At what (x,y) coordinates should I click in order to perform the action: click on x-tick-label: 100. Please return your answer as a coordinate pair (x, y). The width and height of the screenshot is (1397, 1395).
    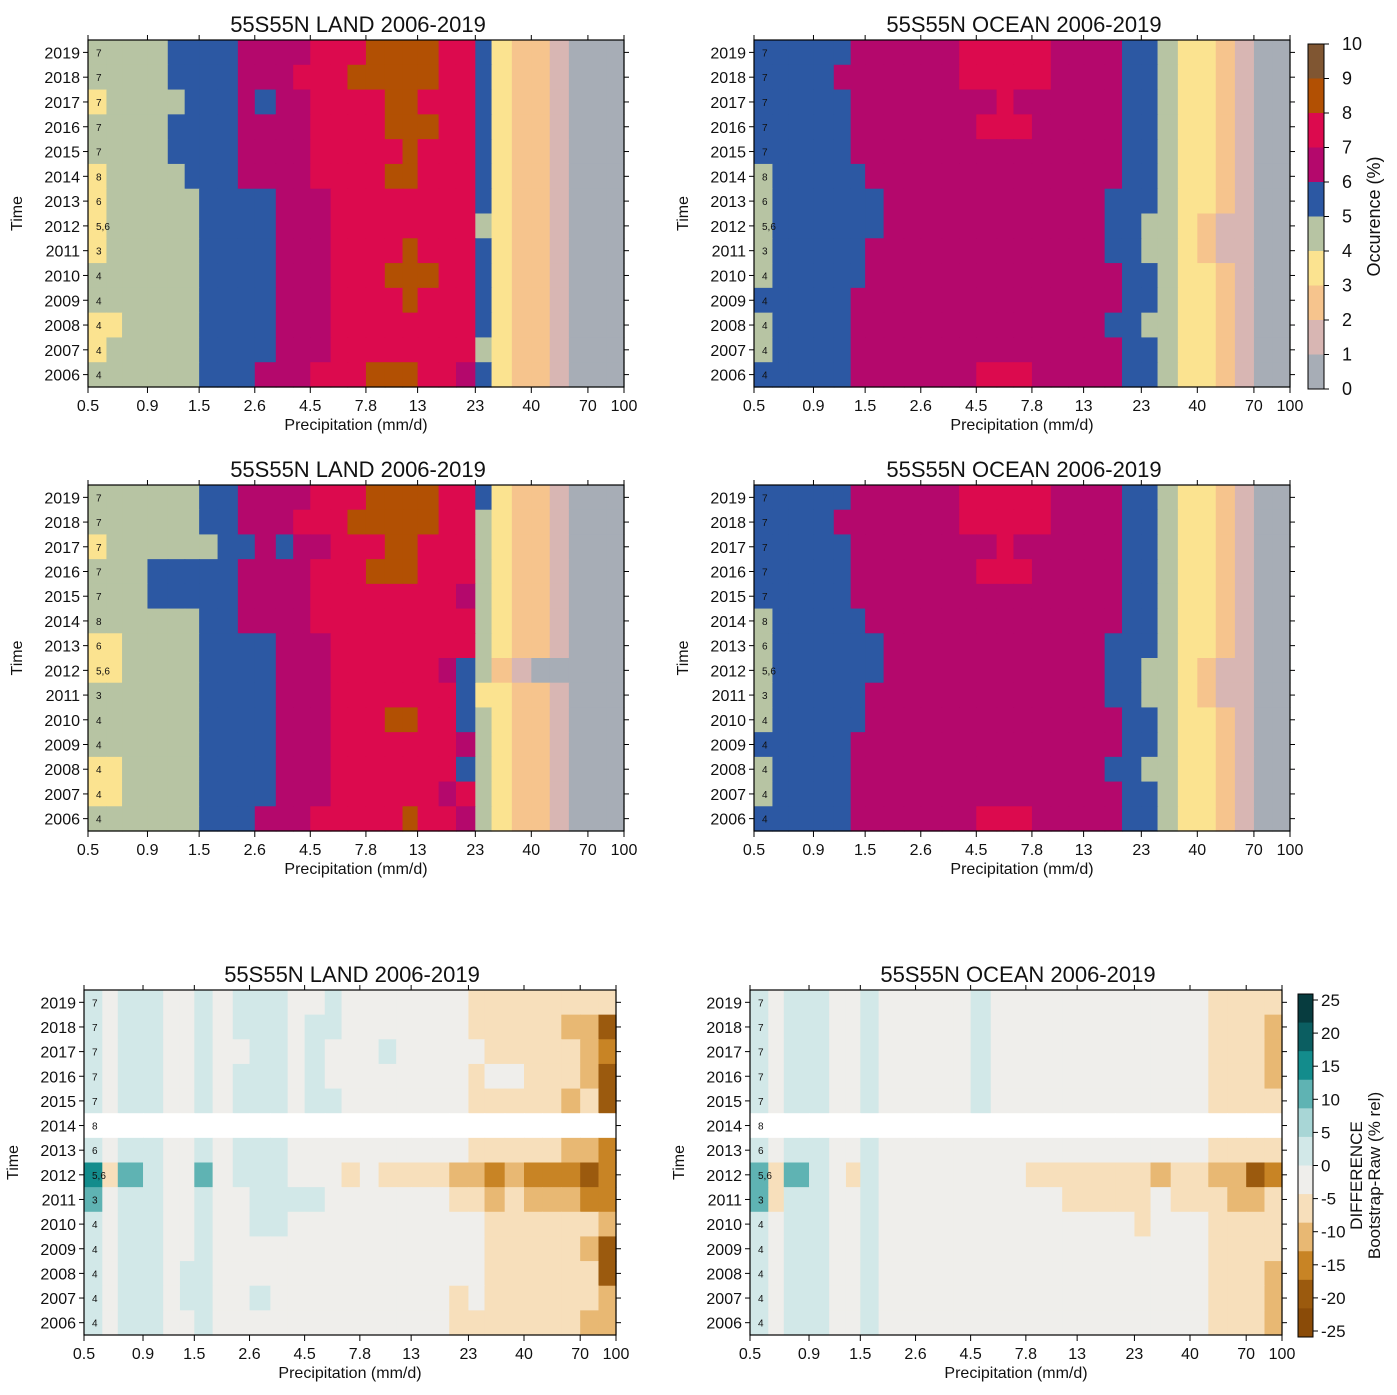
    Looking at the image, I should click on (624, 406).